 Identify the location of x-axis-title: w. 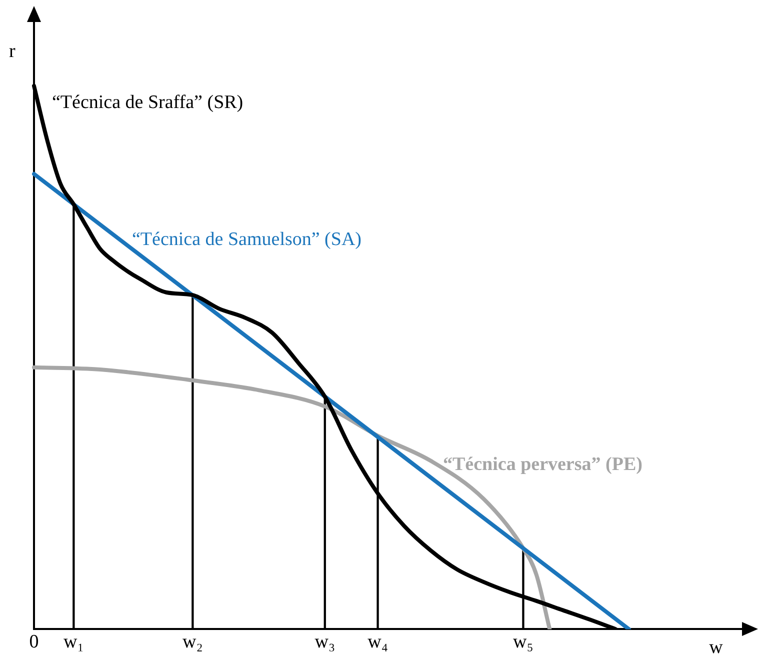
(716, 647).